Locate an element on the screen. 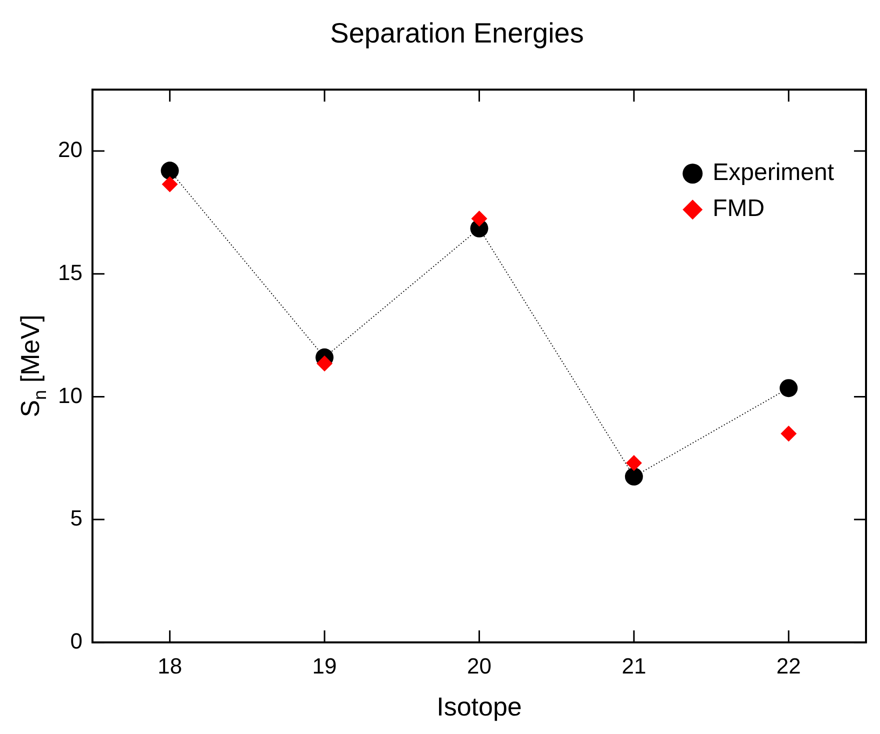  x-tick-label: 18 is located at coordinates (170, 666).